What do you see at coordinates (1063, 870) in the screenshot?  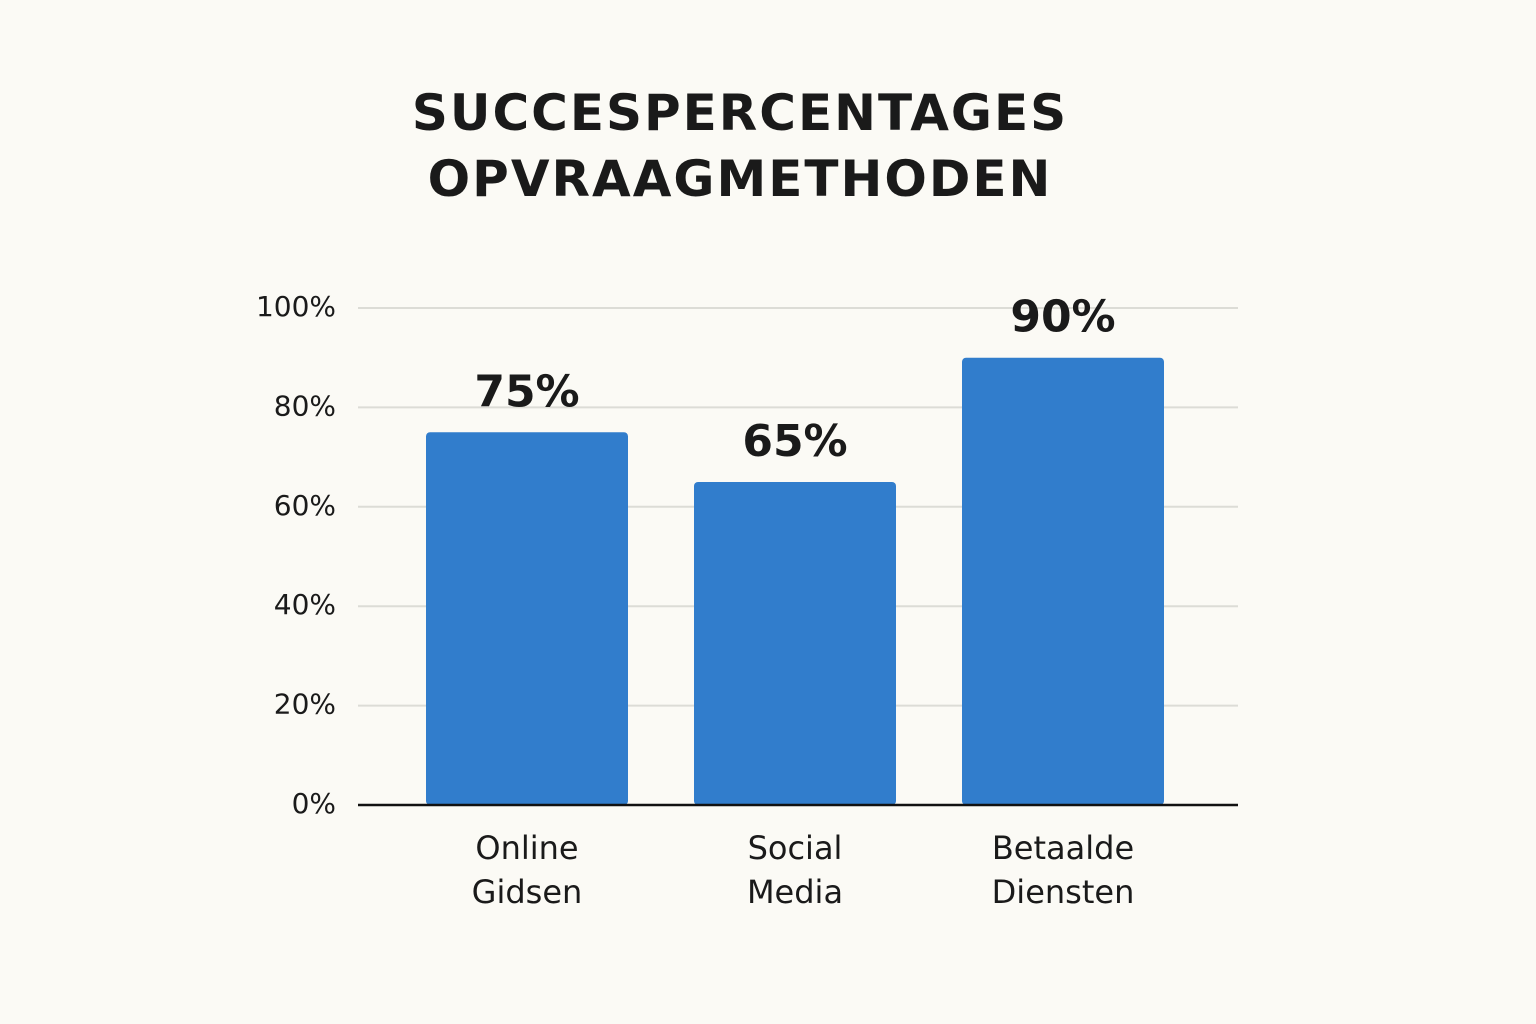 I see `x-tick-label: Betaalde Diensten` at bounding box center [1063, 870].